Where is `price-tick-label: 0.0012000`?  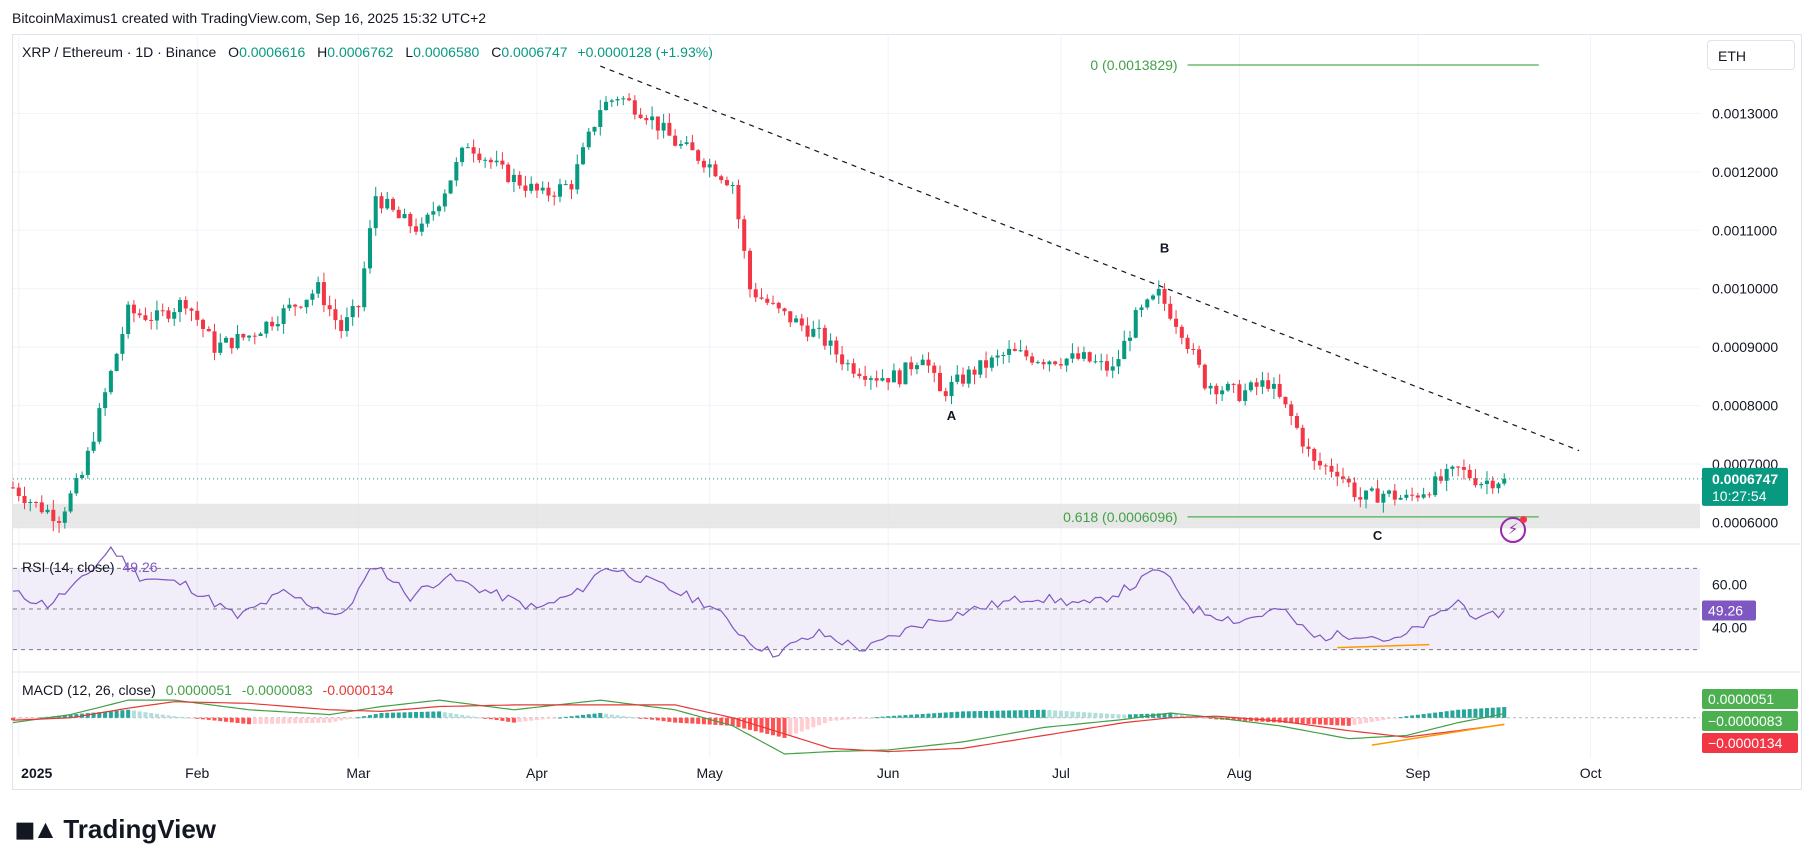 price-tick-label: 0.0012000 is located at coordinates (1745, 172).